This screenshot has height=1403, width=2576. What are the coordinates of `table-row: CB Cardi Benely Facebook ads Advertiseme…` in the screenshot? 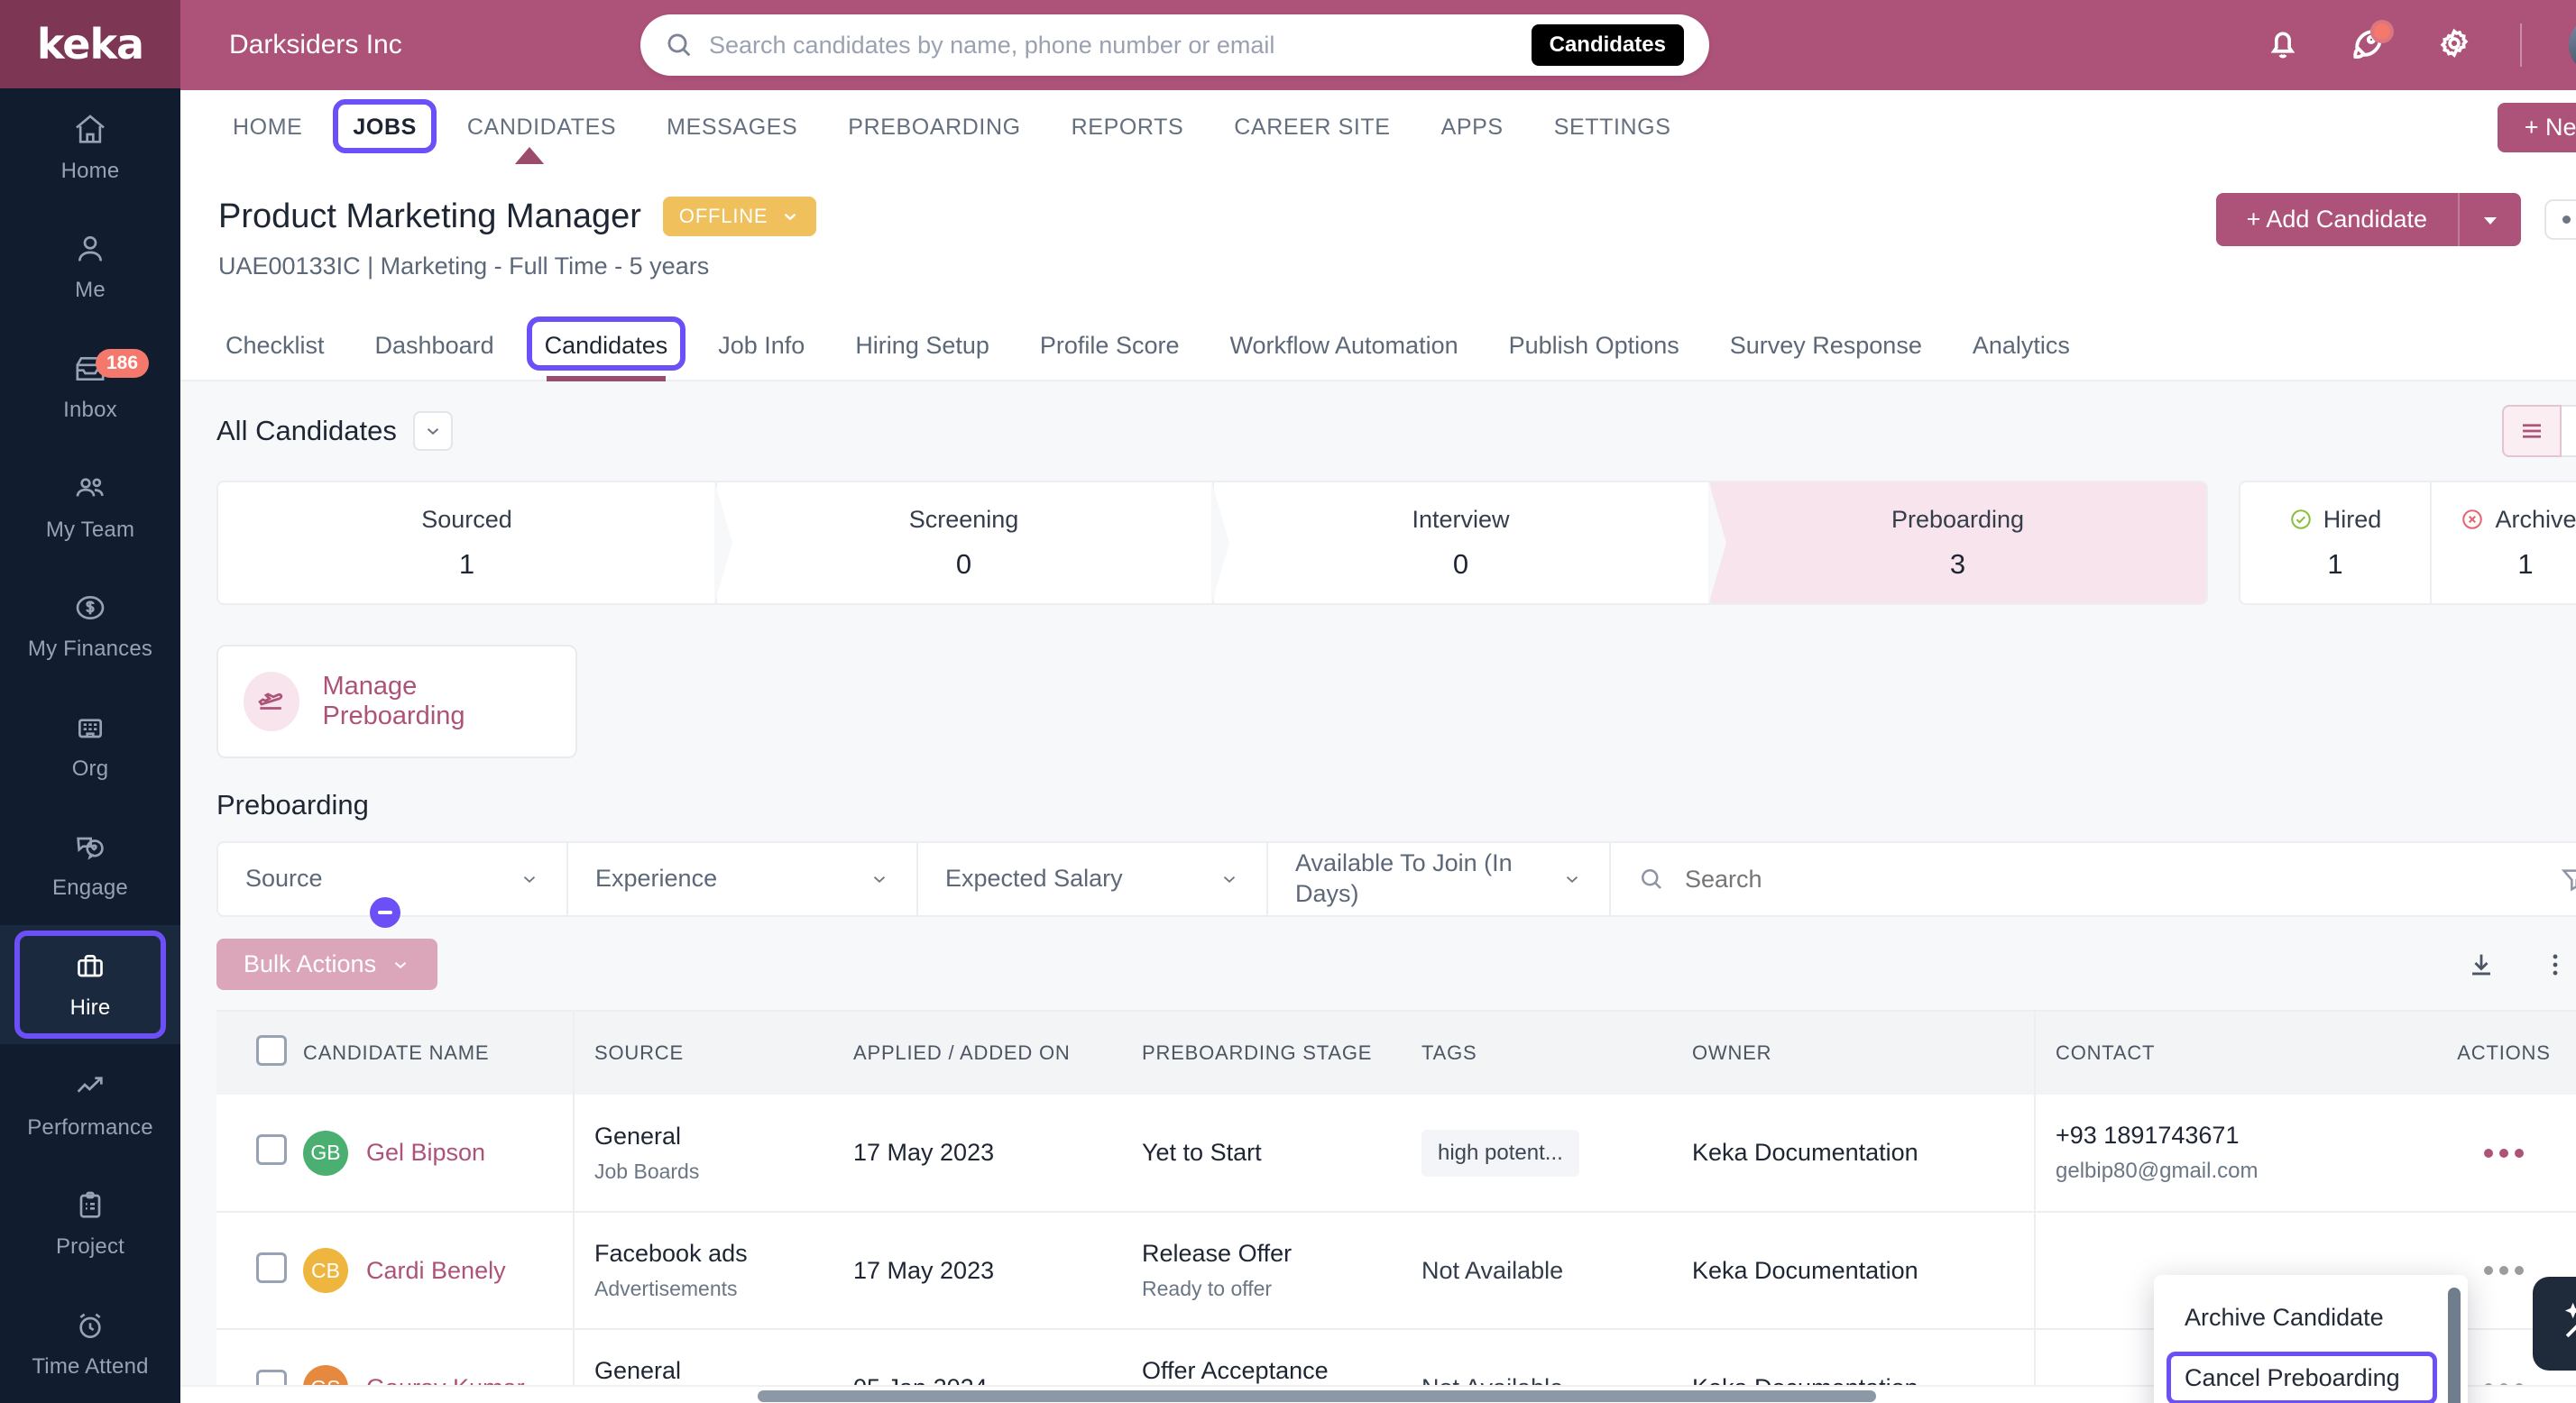 It's located at (1396, 1271).